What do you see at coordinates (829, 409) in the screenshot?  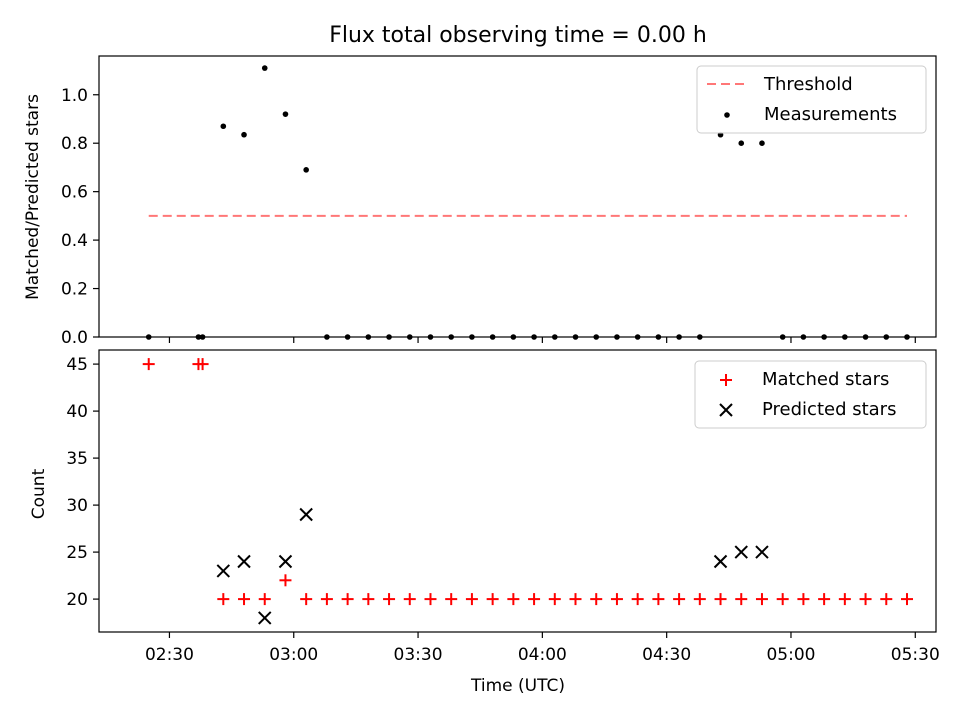 I see `bottom-legend-predicted-label: Predicted stars` at bounding box center [829, 409].